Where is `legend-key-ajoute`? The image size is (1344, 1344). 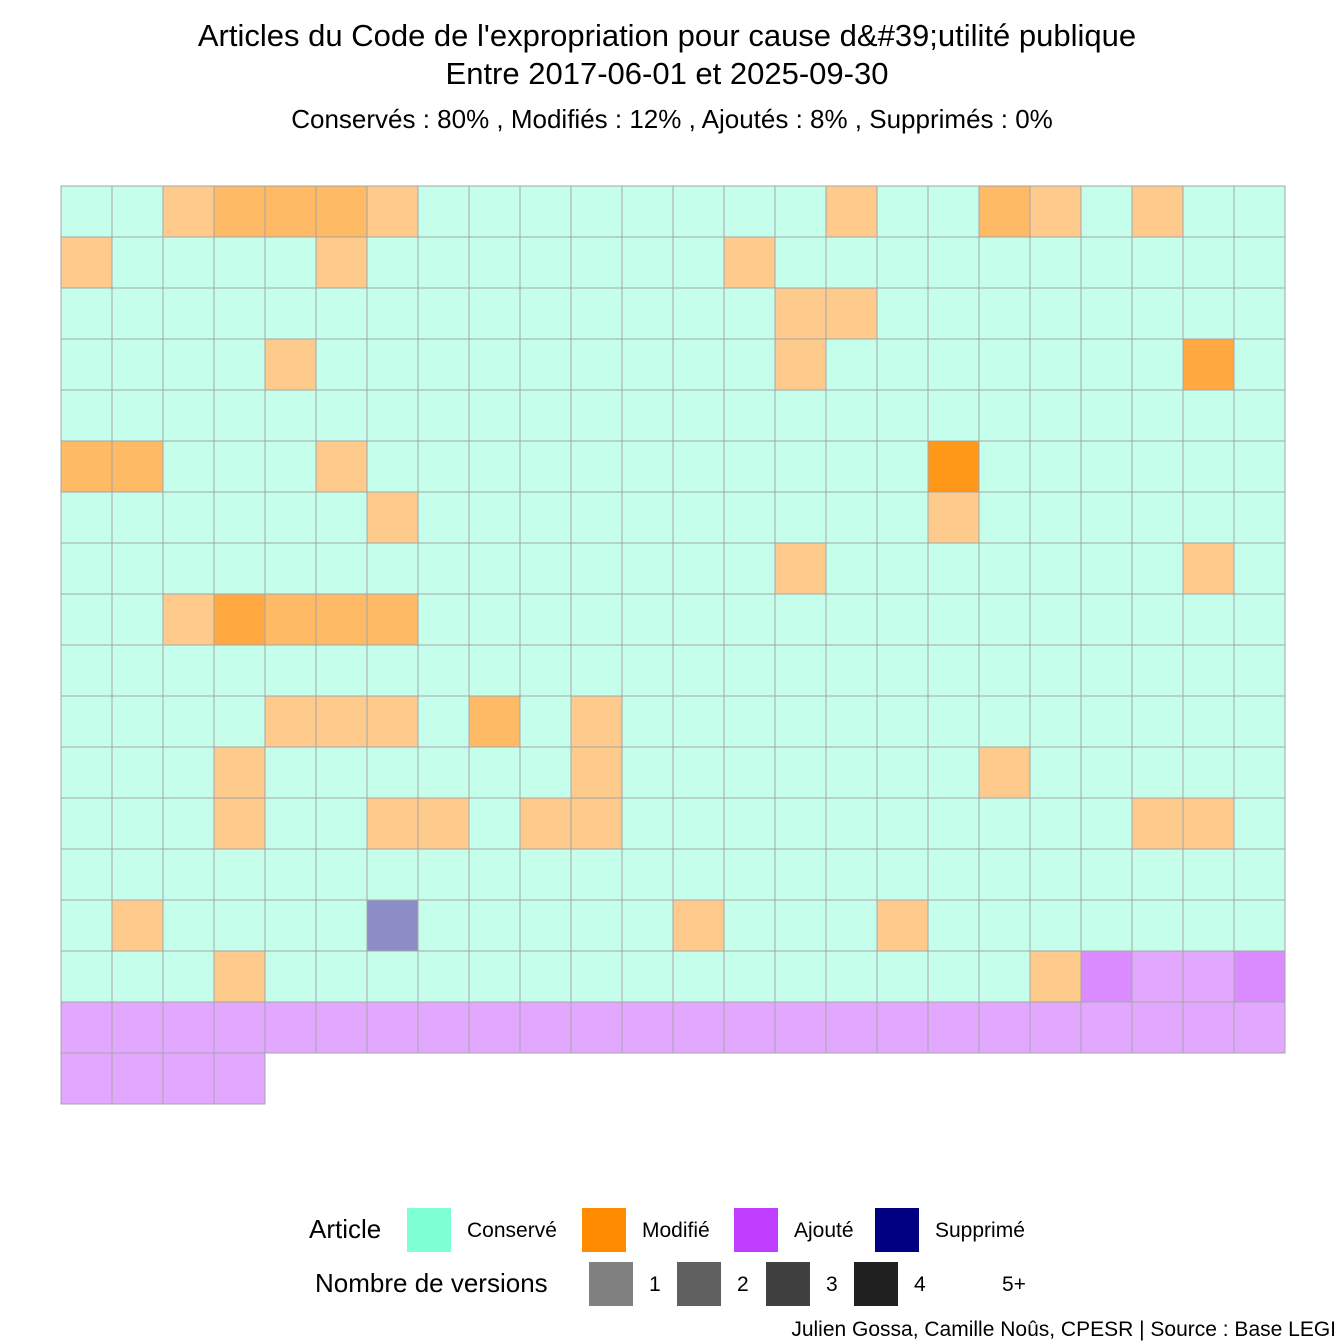
legend-key-ajoute is located at coordinates (756, 1230).